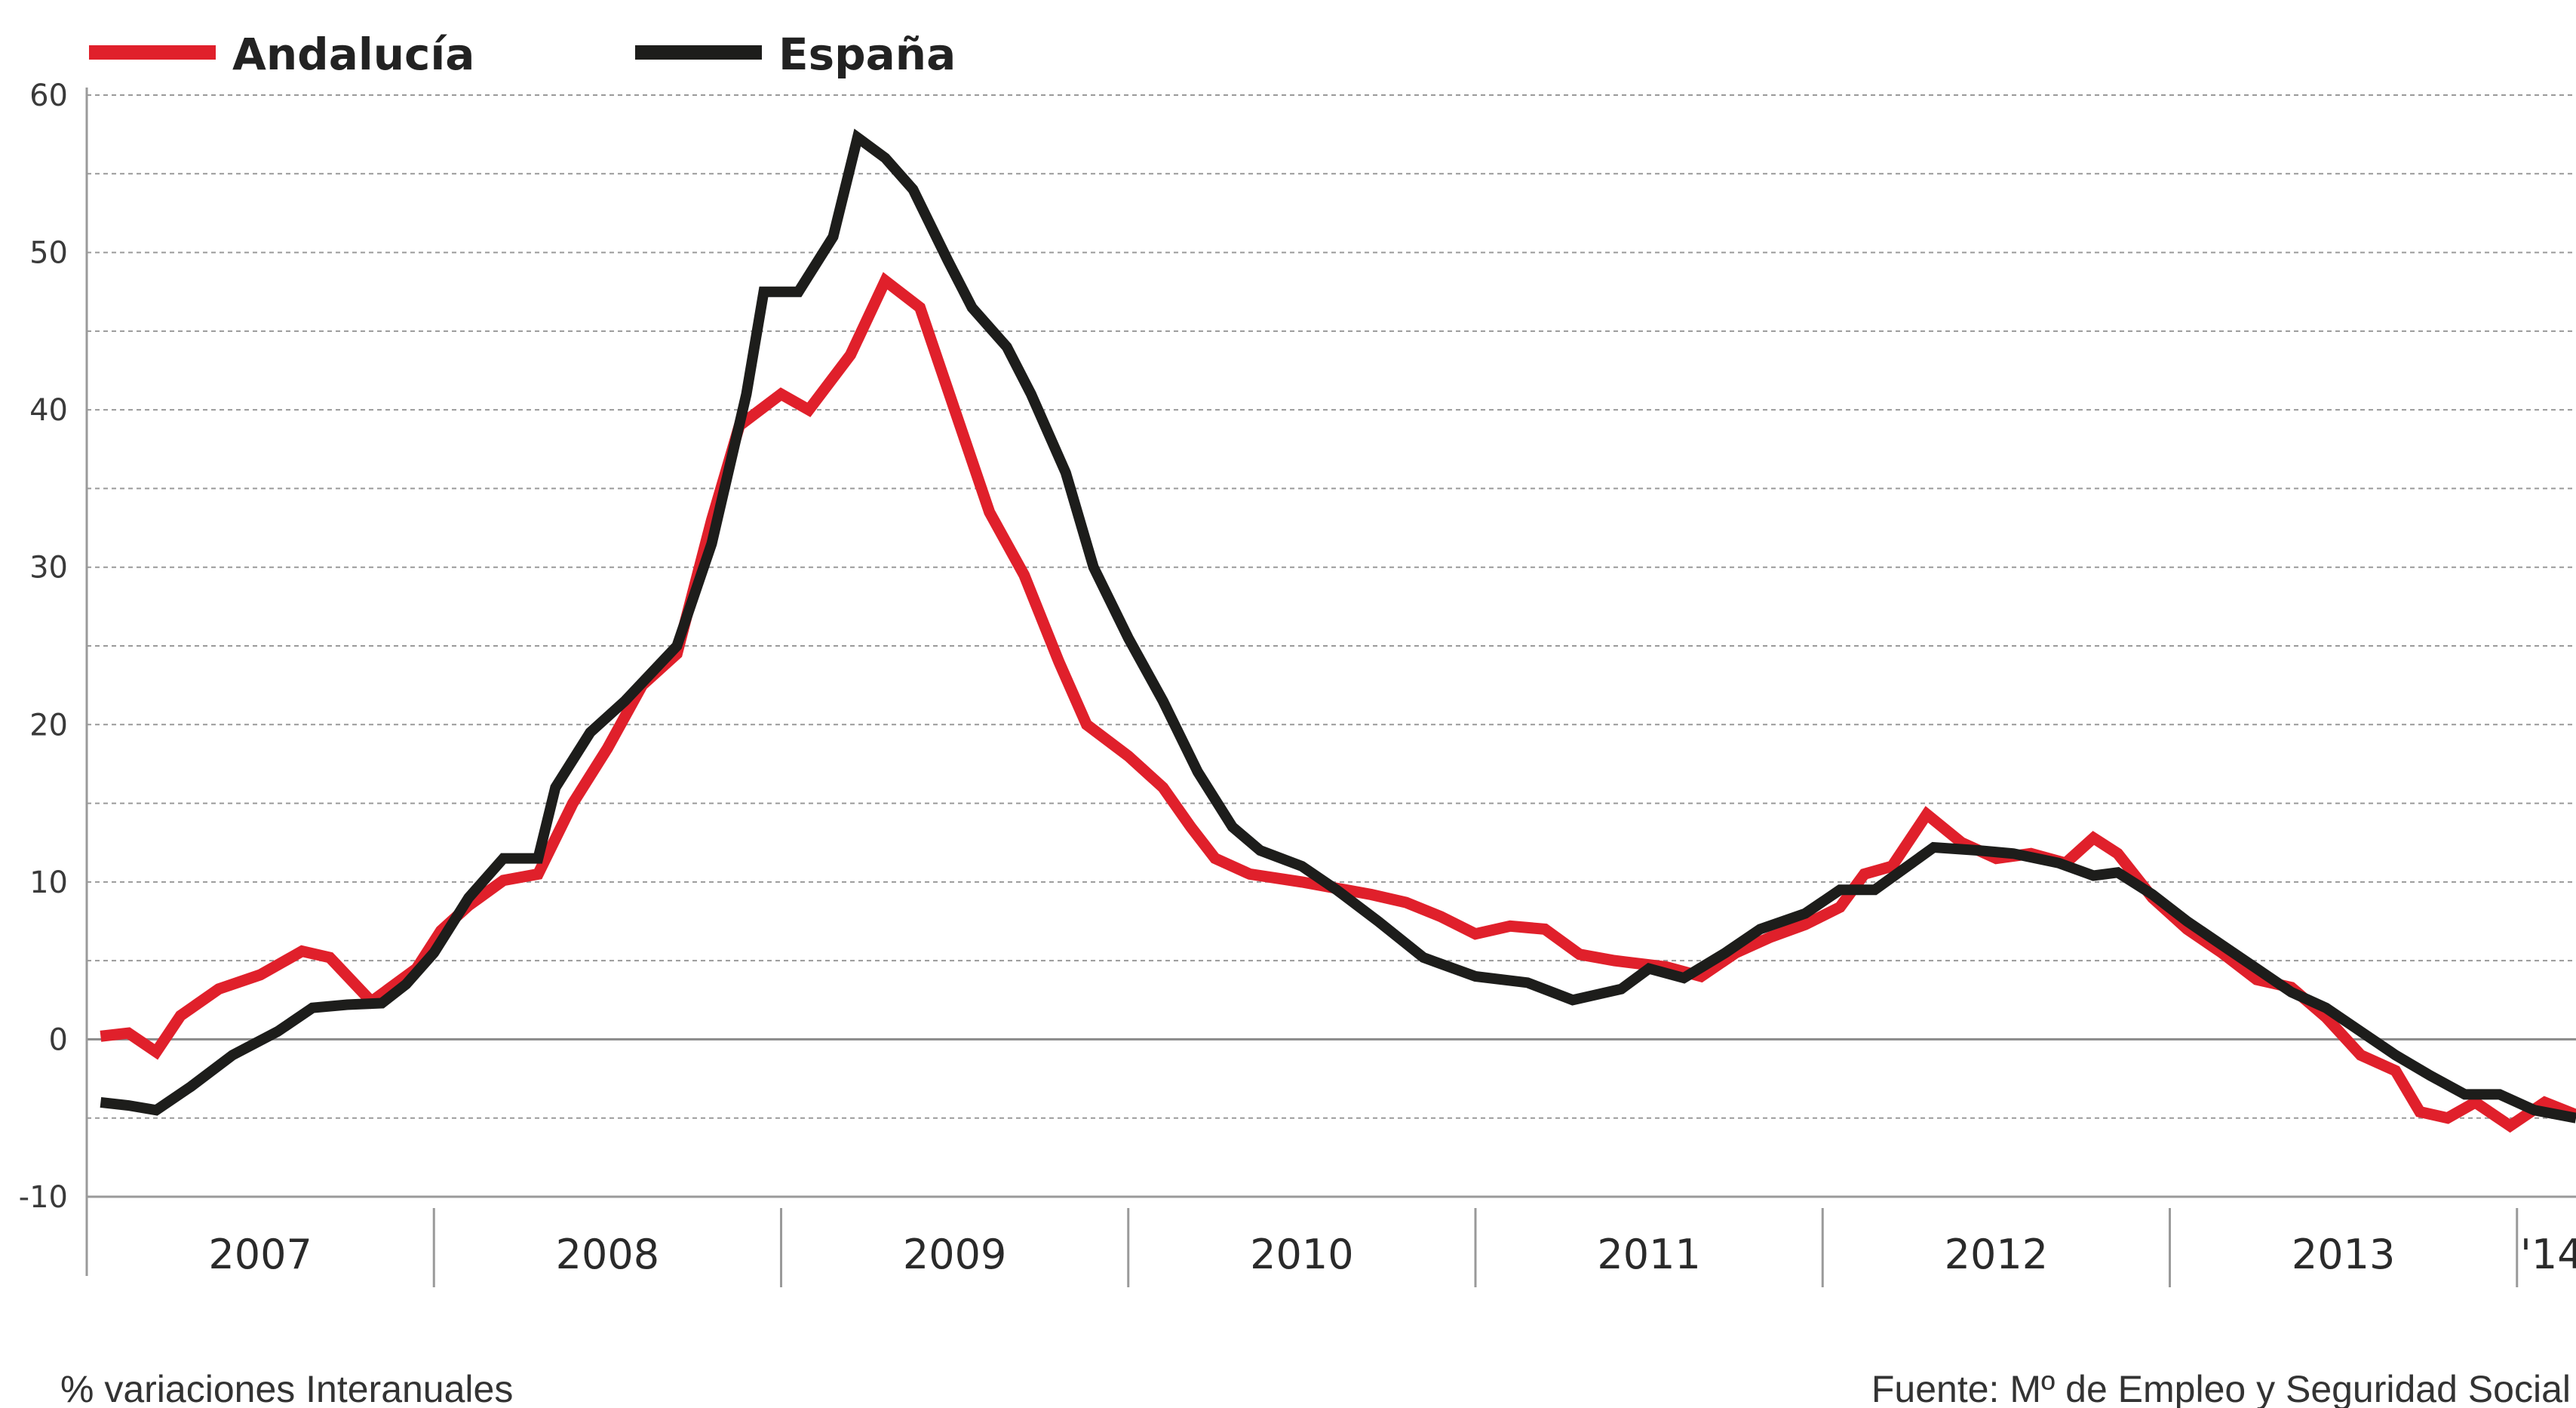 The height and width of the screenshot is (1408, 2576). What do you see at coordinates (286, 1388) in the screenshot?
I see `footer-note: % variaciones Interanuales` at bounding box center [286, 1388].